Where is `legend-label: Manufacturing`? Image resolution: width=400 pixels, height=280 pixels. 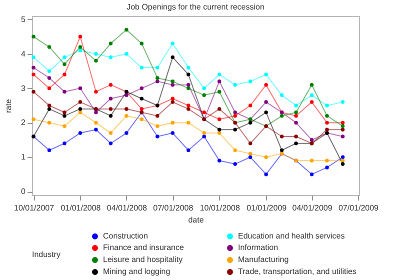
legend-label: Manufacturing is located at coordinates (263, 259).